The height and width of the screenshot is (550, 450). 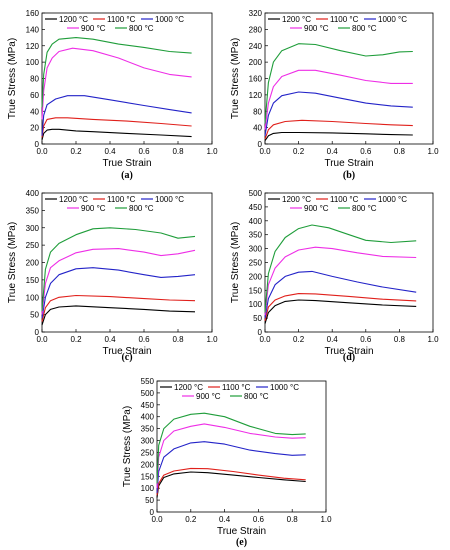 I want to click on panel-label: (a), so click(x=127, y=175).